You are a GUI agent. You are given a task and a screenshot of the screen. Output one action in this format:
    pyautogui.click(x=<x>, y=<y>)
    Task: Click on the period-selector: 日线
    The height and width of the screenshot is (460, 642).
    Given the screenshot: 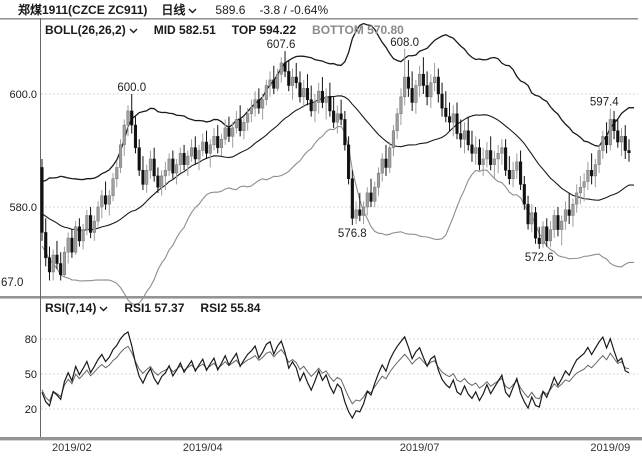 What is the action you would take?
    pyautogui.click(x=179, y=9)
    